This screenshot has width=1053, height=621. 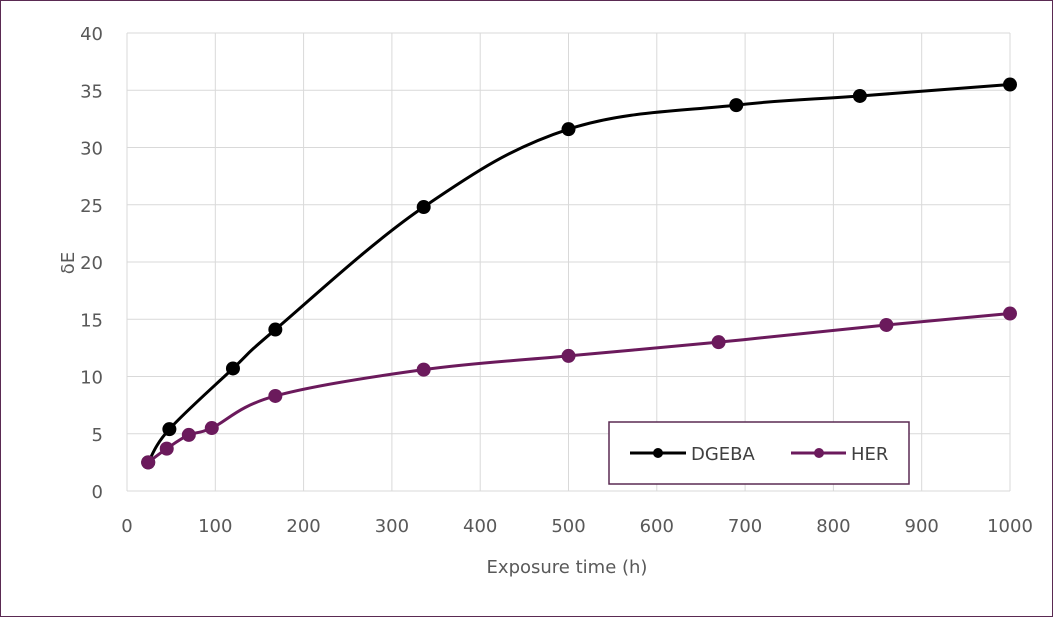 I want to click on legend-marker-her, so click(x=819, y=453).